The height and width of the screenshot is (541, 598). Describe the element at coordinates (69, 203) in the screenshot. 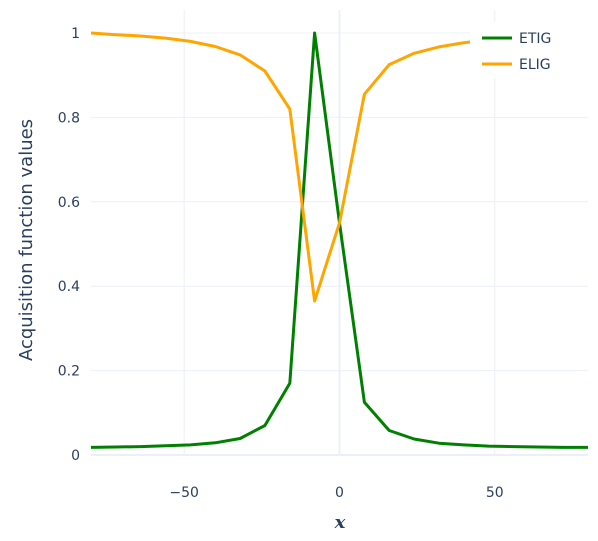

I see `y-tick-label: 0.6` at that location.